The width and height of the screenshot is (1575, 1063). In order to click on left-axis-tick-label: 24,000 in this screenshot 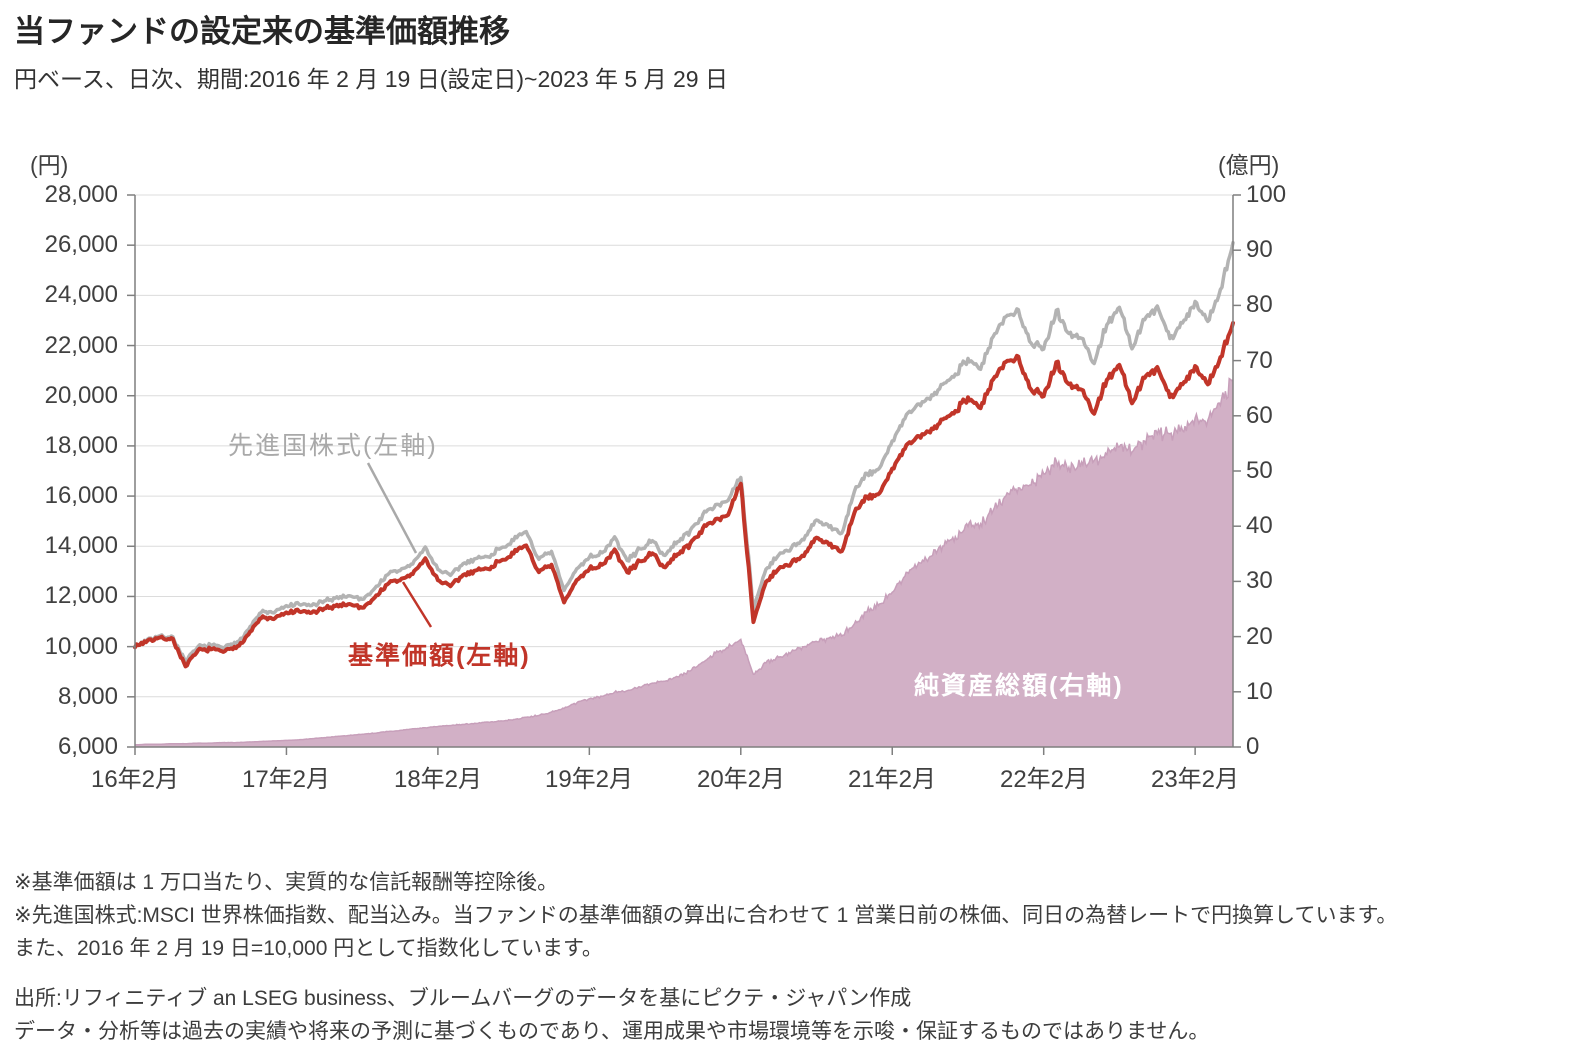, I will do `click(81, 294)`.